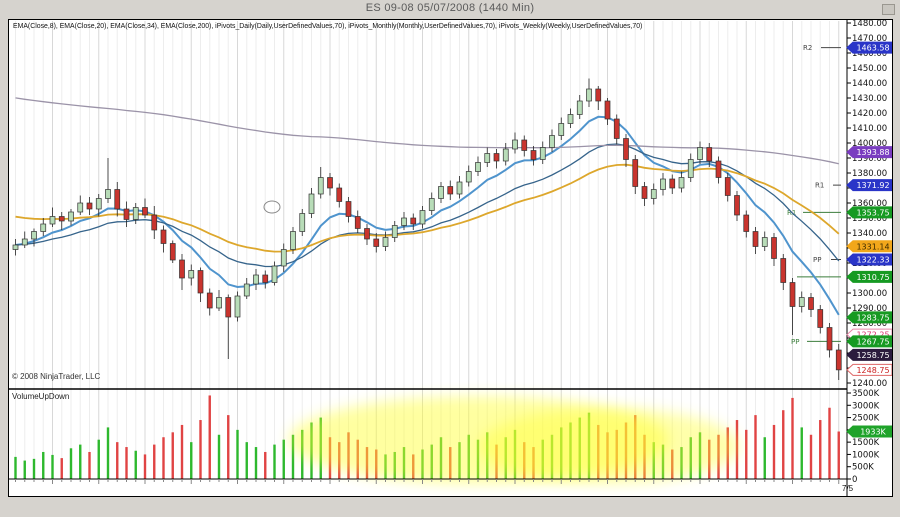  I want to click on volume-badge: 1933K, so click(869, 431).